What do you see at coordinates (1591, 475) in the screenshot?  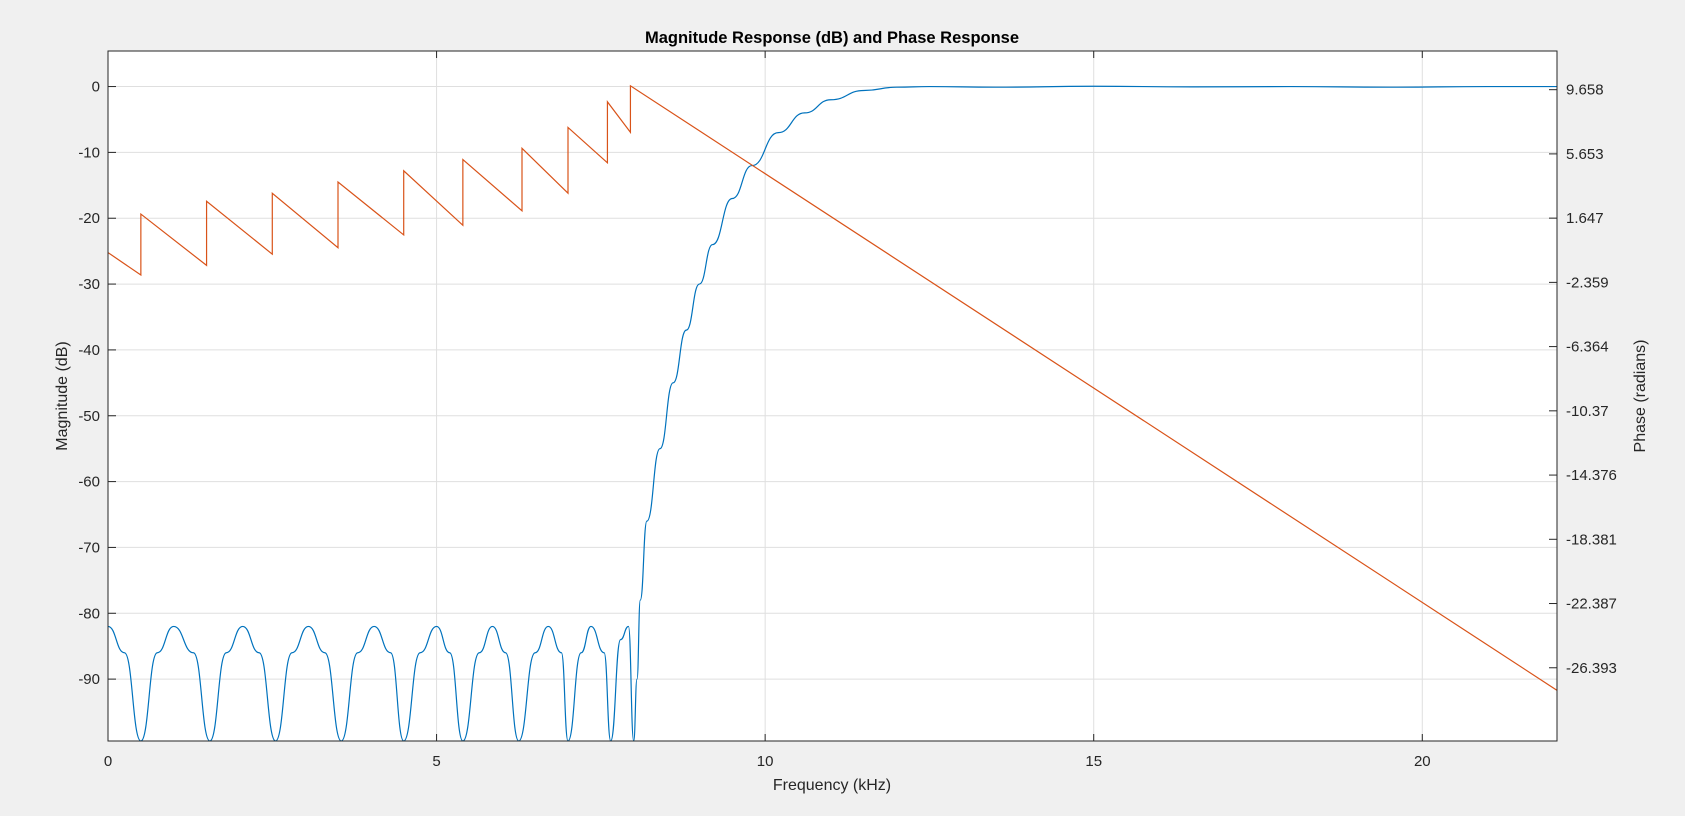 I see `y-right-tick-label: -14.376` at bounding box center [1591, 475].